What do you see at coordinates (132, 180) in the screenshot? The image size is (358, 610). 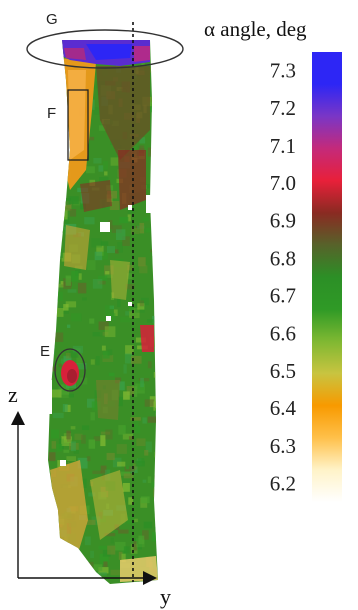 I see `red-streak-top` at bounding box center [132, 180].